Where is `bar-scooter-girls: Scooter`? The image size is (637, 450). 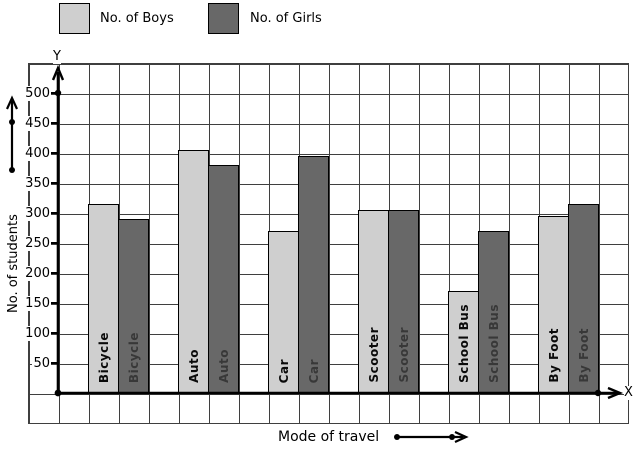 bar-scooter-girls: Scooter is located at coordinates (403, 301).